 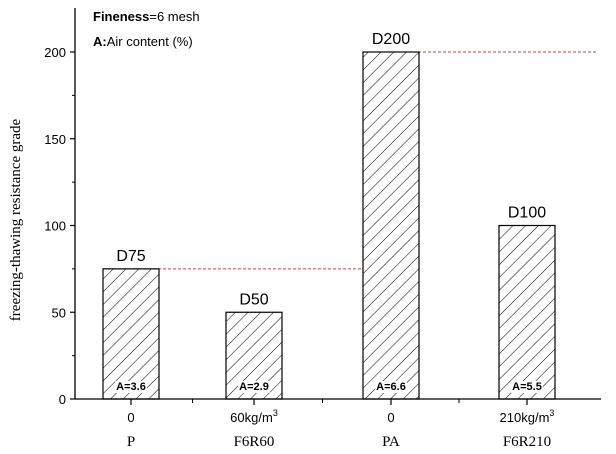 I want to click on y-tick-label: 0, so click(x=62, y=399).